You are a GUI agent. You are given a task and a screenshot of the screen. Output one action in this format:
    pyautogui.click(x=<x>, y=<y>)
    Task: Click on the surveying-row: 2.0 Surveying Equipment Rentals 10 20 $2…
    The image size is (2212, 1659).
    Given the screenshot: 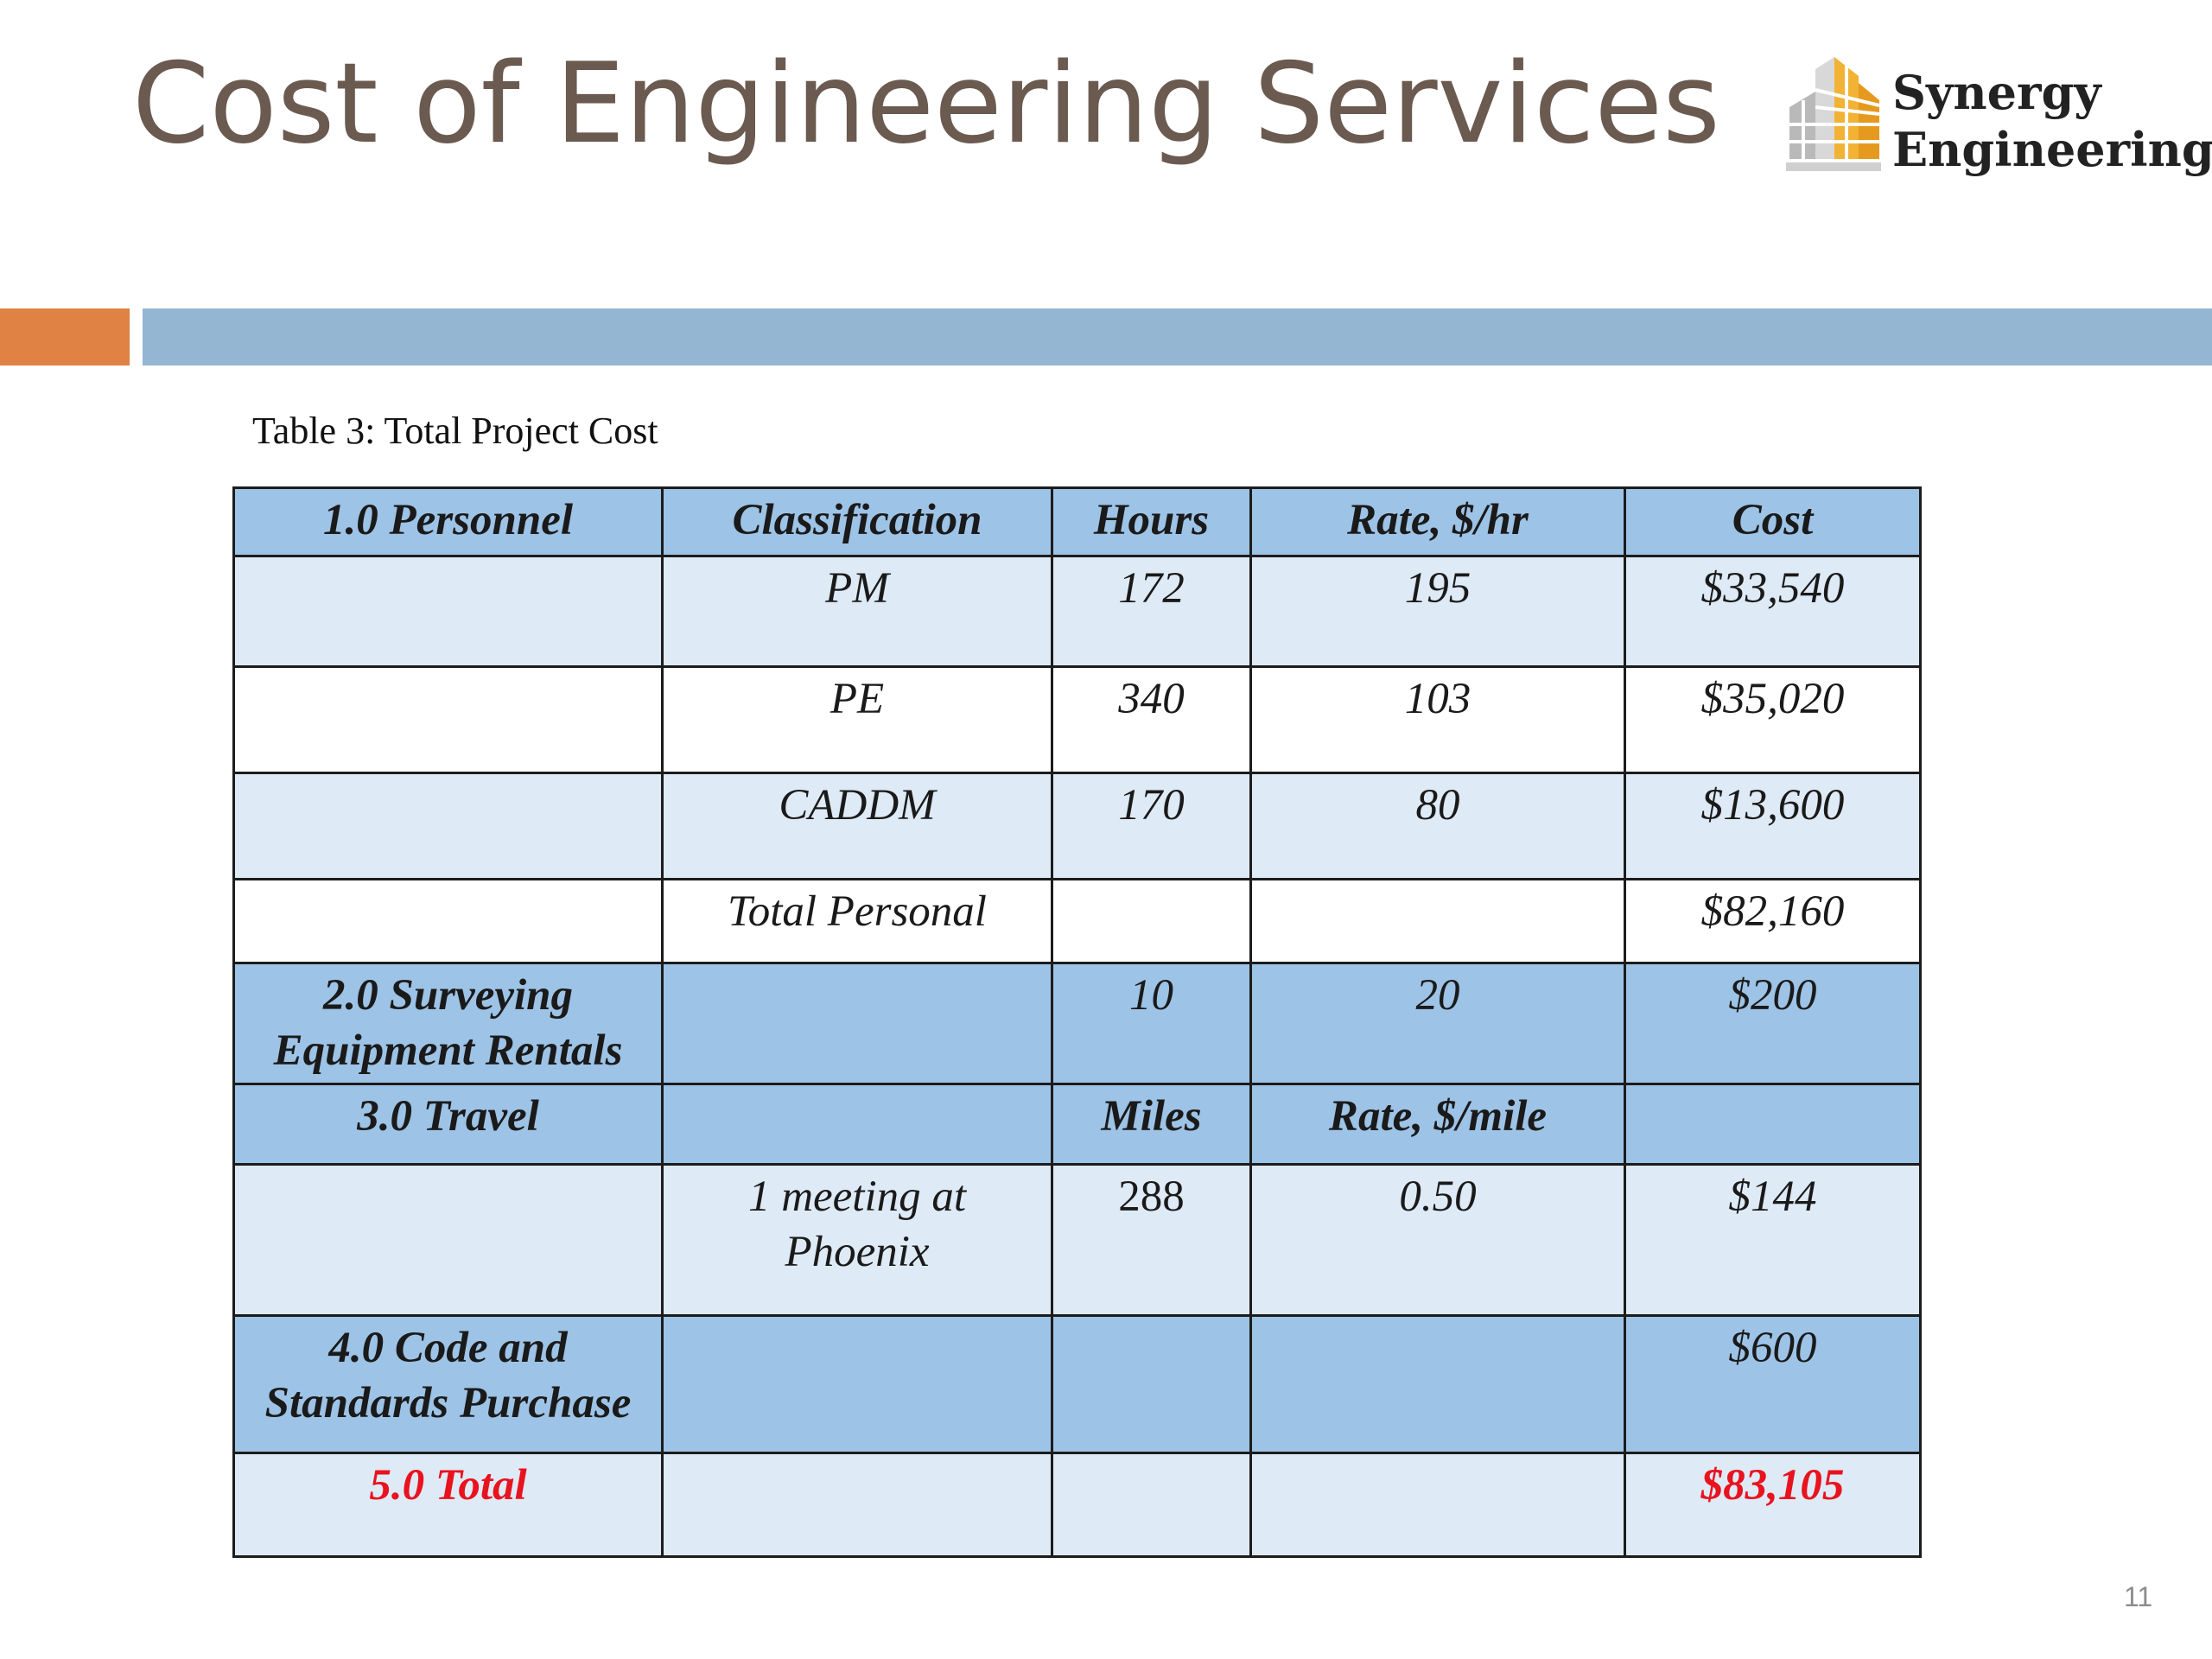 What is the action you would take?
    pyautogui.click(x=1077, y=1023)
    